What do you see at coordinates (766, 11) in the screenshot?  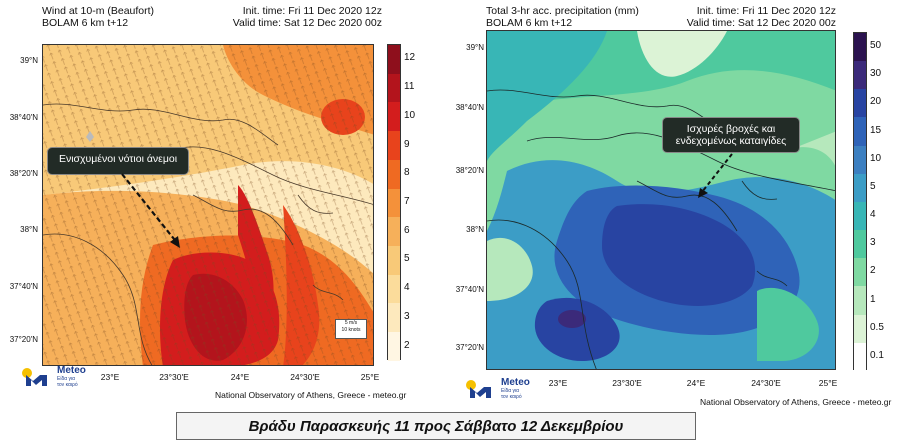 I see `precip-init-time: Init. time: Fri 11 Dec 2020 12z` at bounding box center [766, 11].